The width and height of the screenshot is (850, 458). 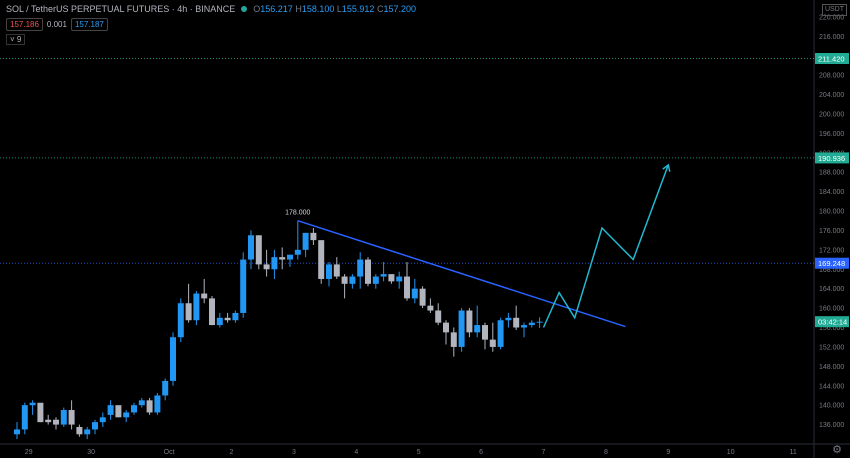 I want to click on x-tick-label: 10, so click(x=731, y=452).